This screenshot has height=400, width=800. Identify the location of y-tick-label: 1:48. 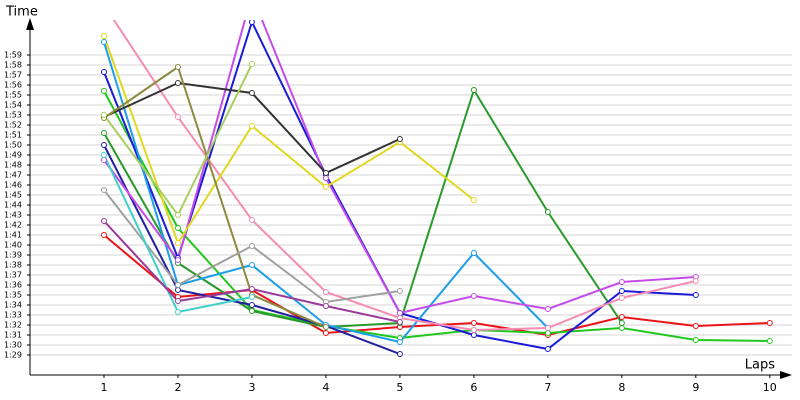
(13, 165).